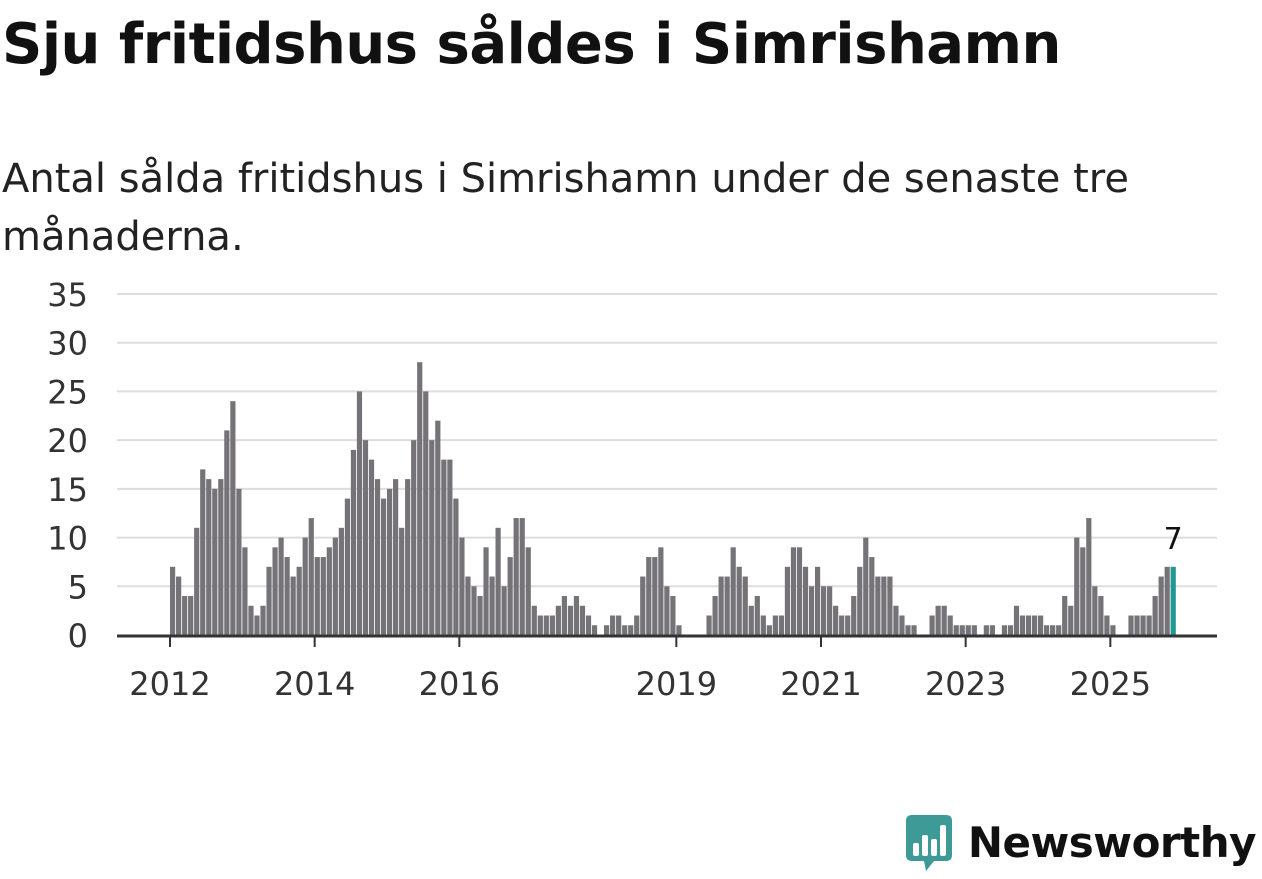  Describe the element at coordinates (928, 843) in the screenshot. I see `newsworthy-logo-icon` at that location.